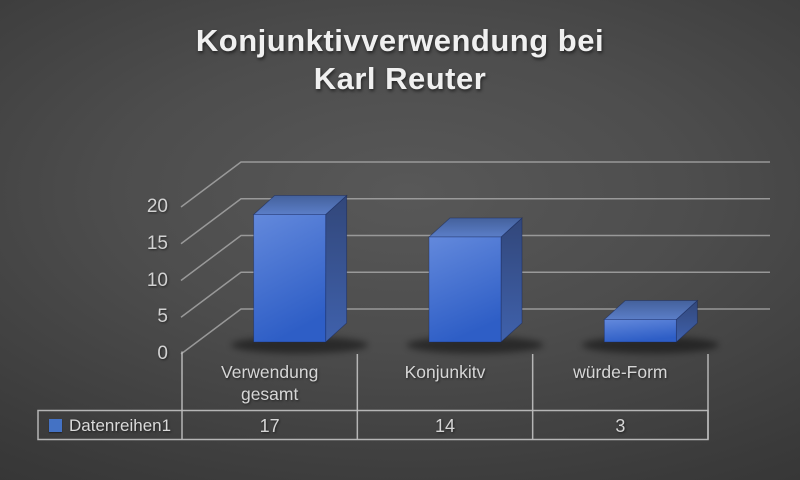 This screenshot has height=480, width=800. Describe the element at coordinates (157, 280) in the screenshot. I see `y-tick-label-10: 10` at that location.